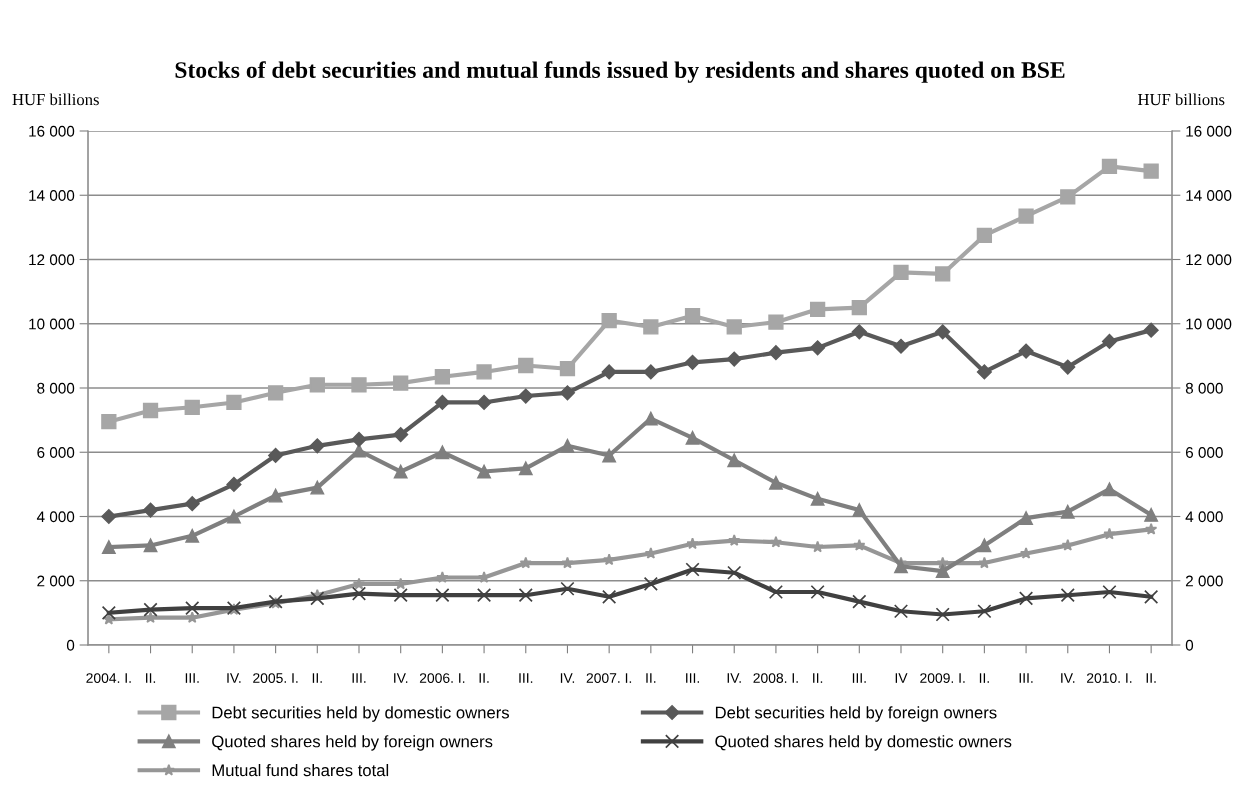  What do you see at coordinates (56, 452) in the screenshot?
I see `y-tick-label: 6 000` at bounding box center [56, 452].